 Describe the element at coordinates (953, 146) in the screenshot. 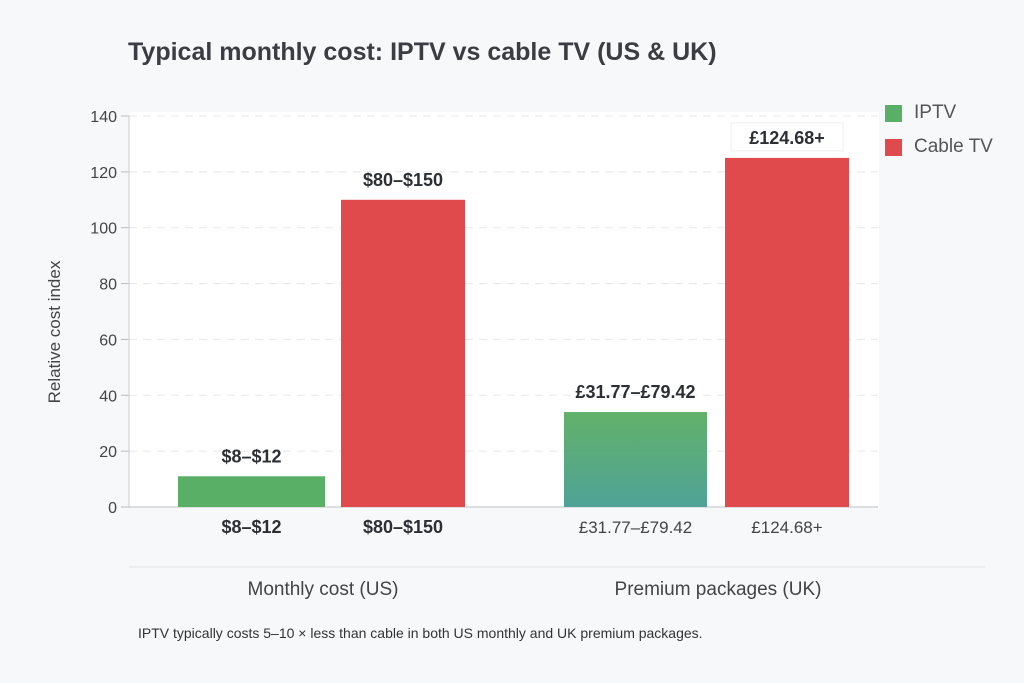

I see `legend-label: Cable TV` at that location.